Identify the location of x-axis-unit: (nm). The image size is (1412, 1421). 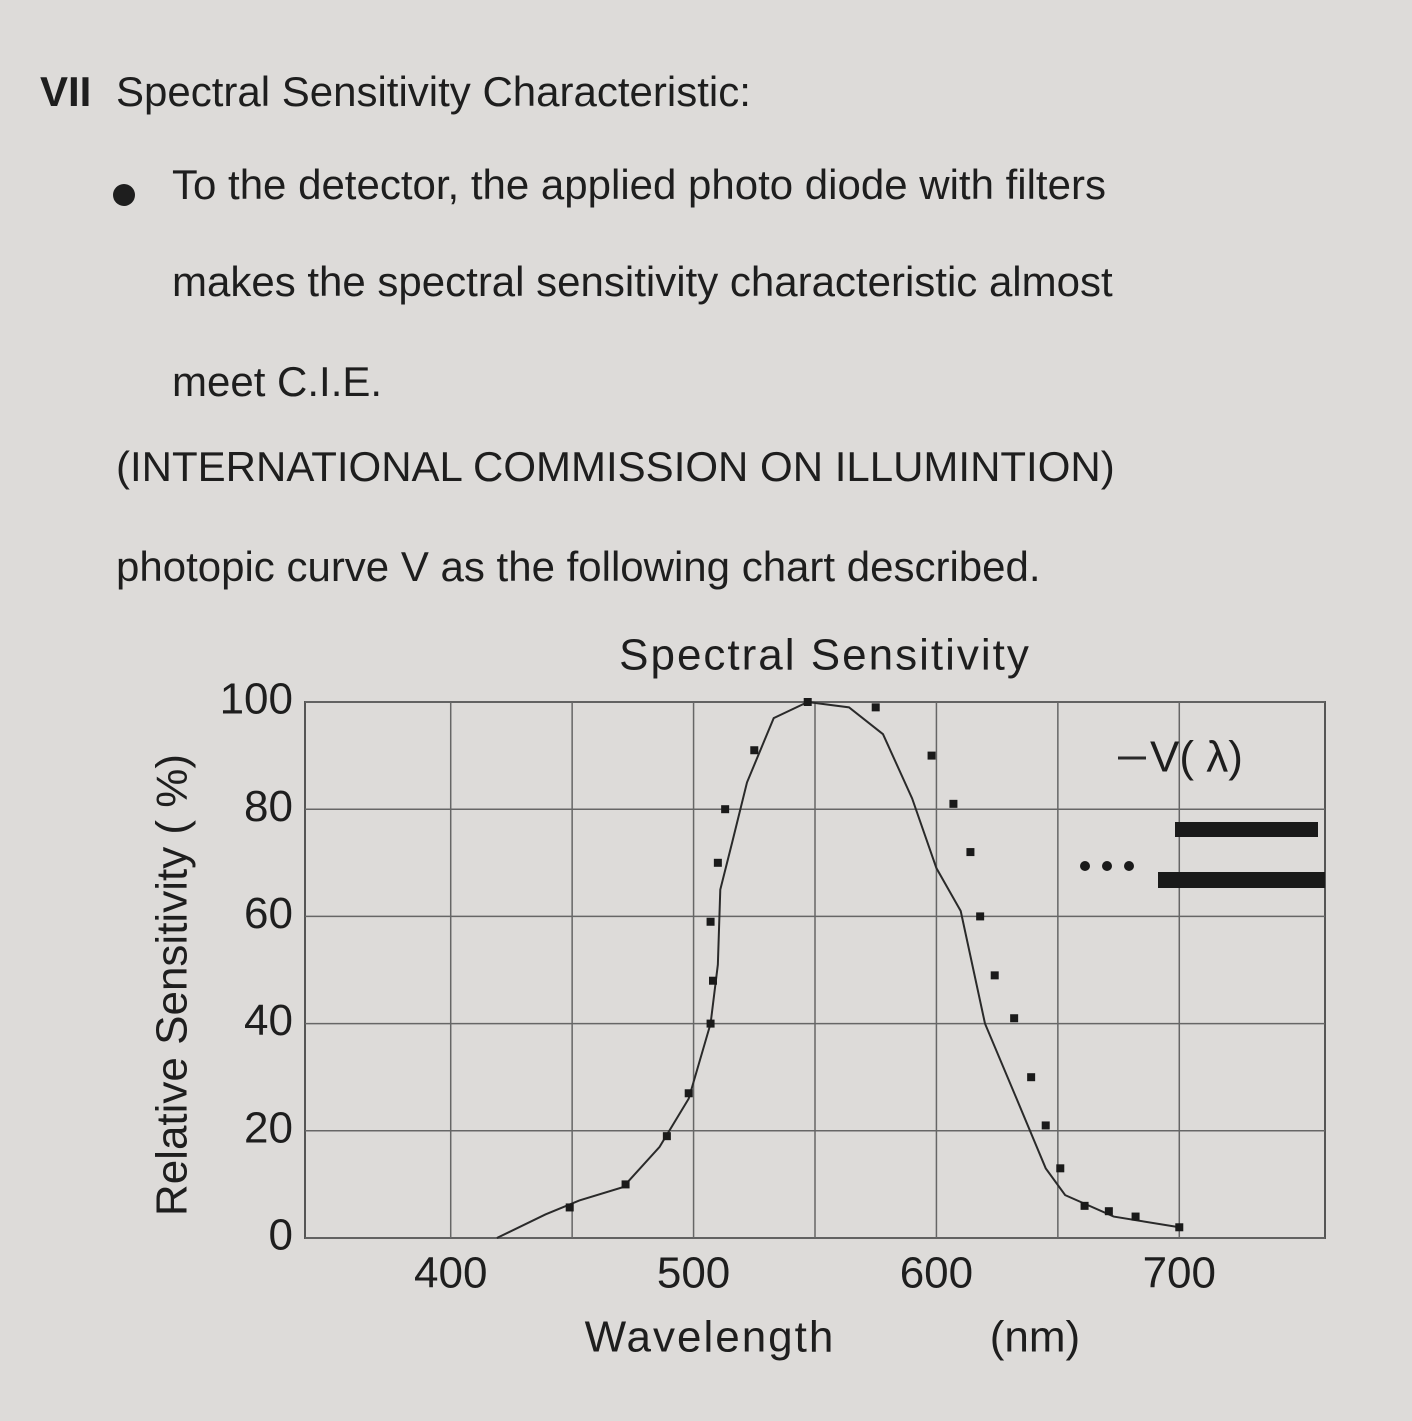
(1035, 1337).